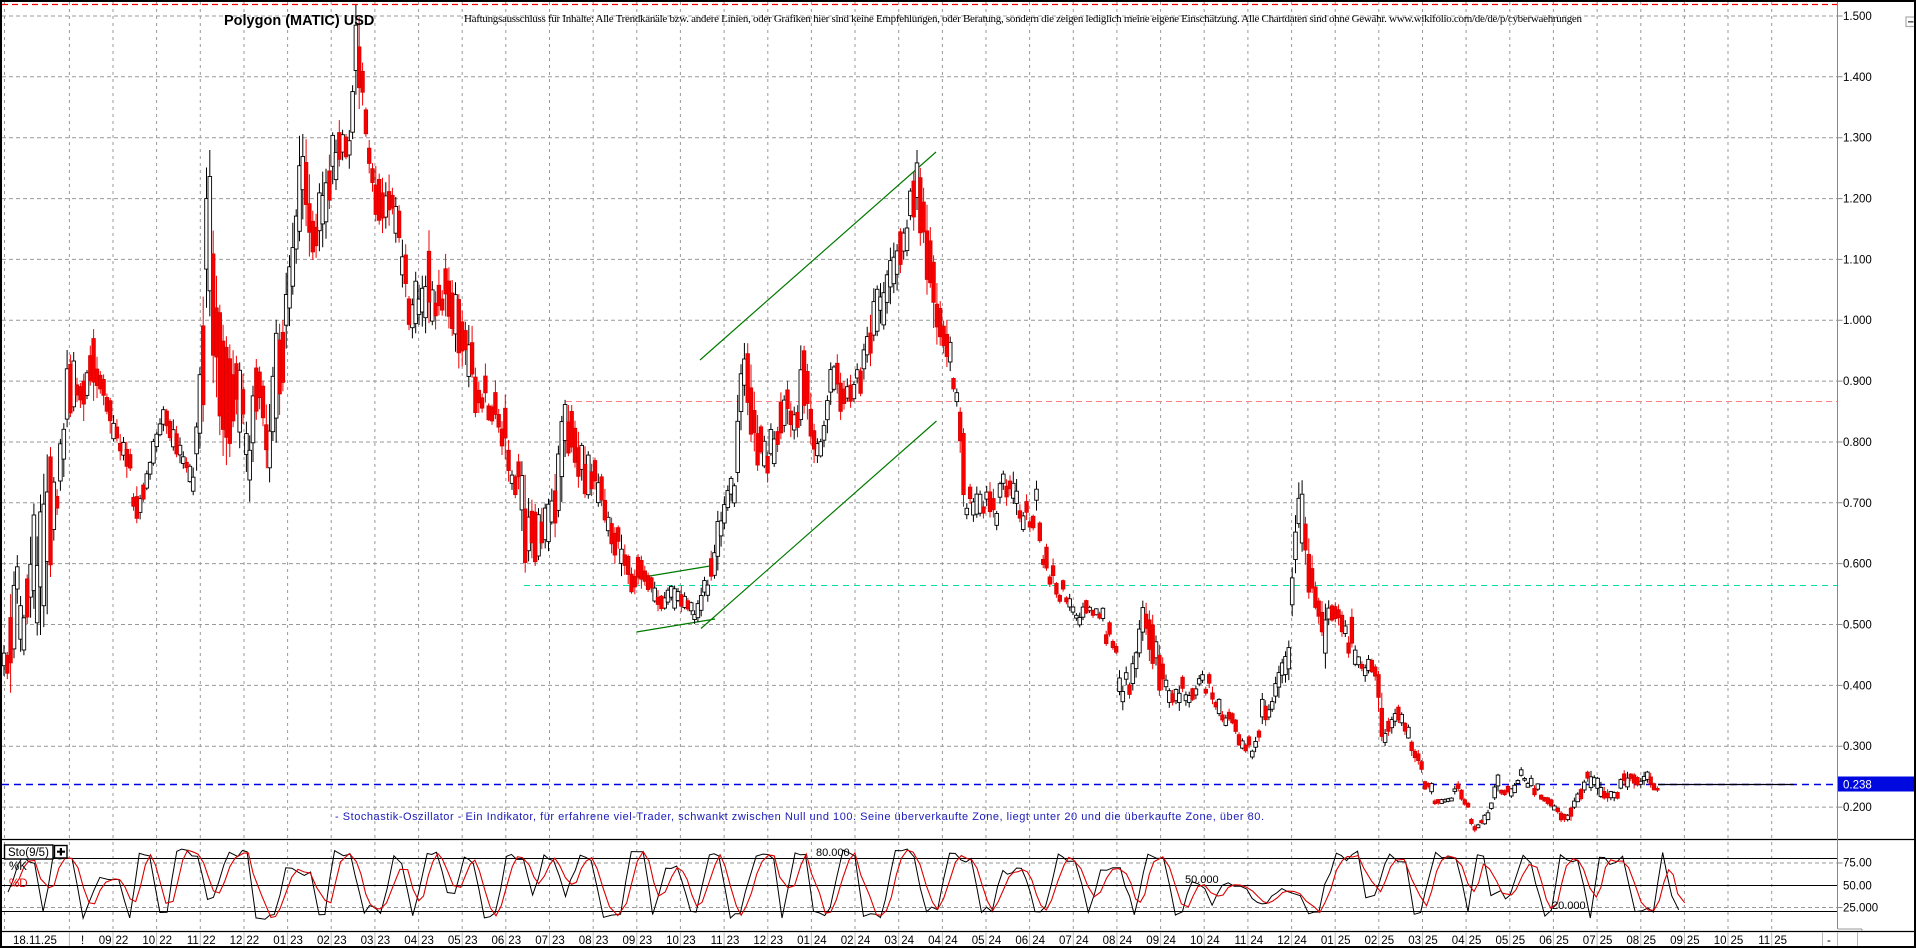 The width and height of the screenshot is (1916, 948). What do you see at coordinates (1857, 260) in the screenshot?
I see `svg-text: 1.100` at bounding box center [1857, 260].